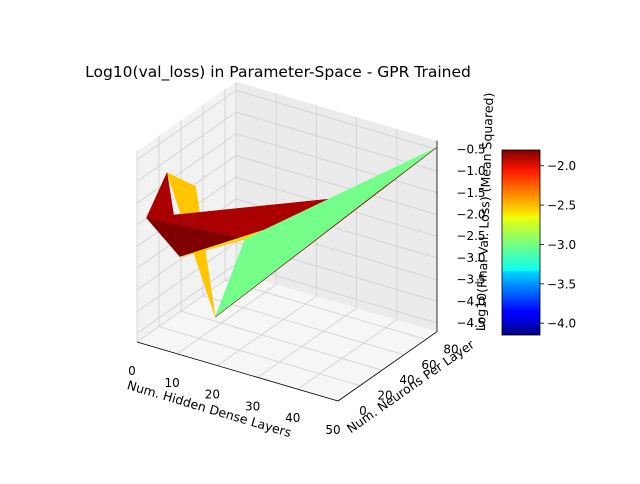 This screenshot has width=640, height=484. Describe the element at coordinates (252, 406) in the screenshot. I see `x-tick-label: 30` at that location.